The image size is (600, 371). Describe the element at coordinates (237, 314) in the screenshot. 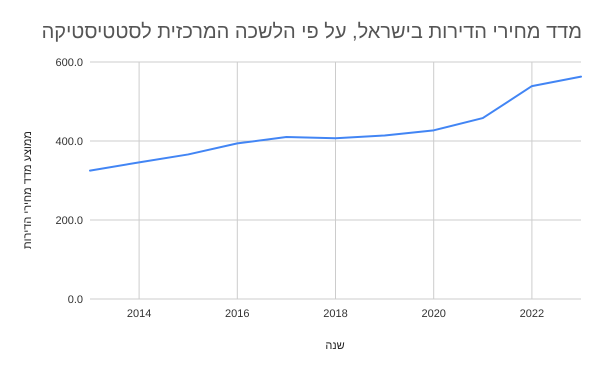

I see `x-tick-label: 2016` at that location.